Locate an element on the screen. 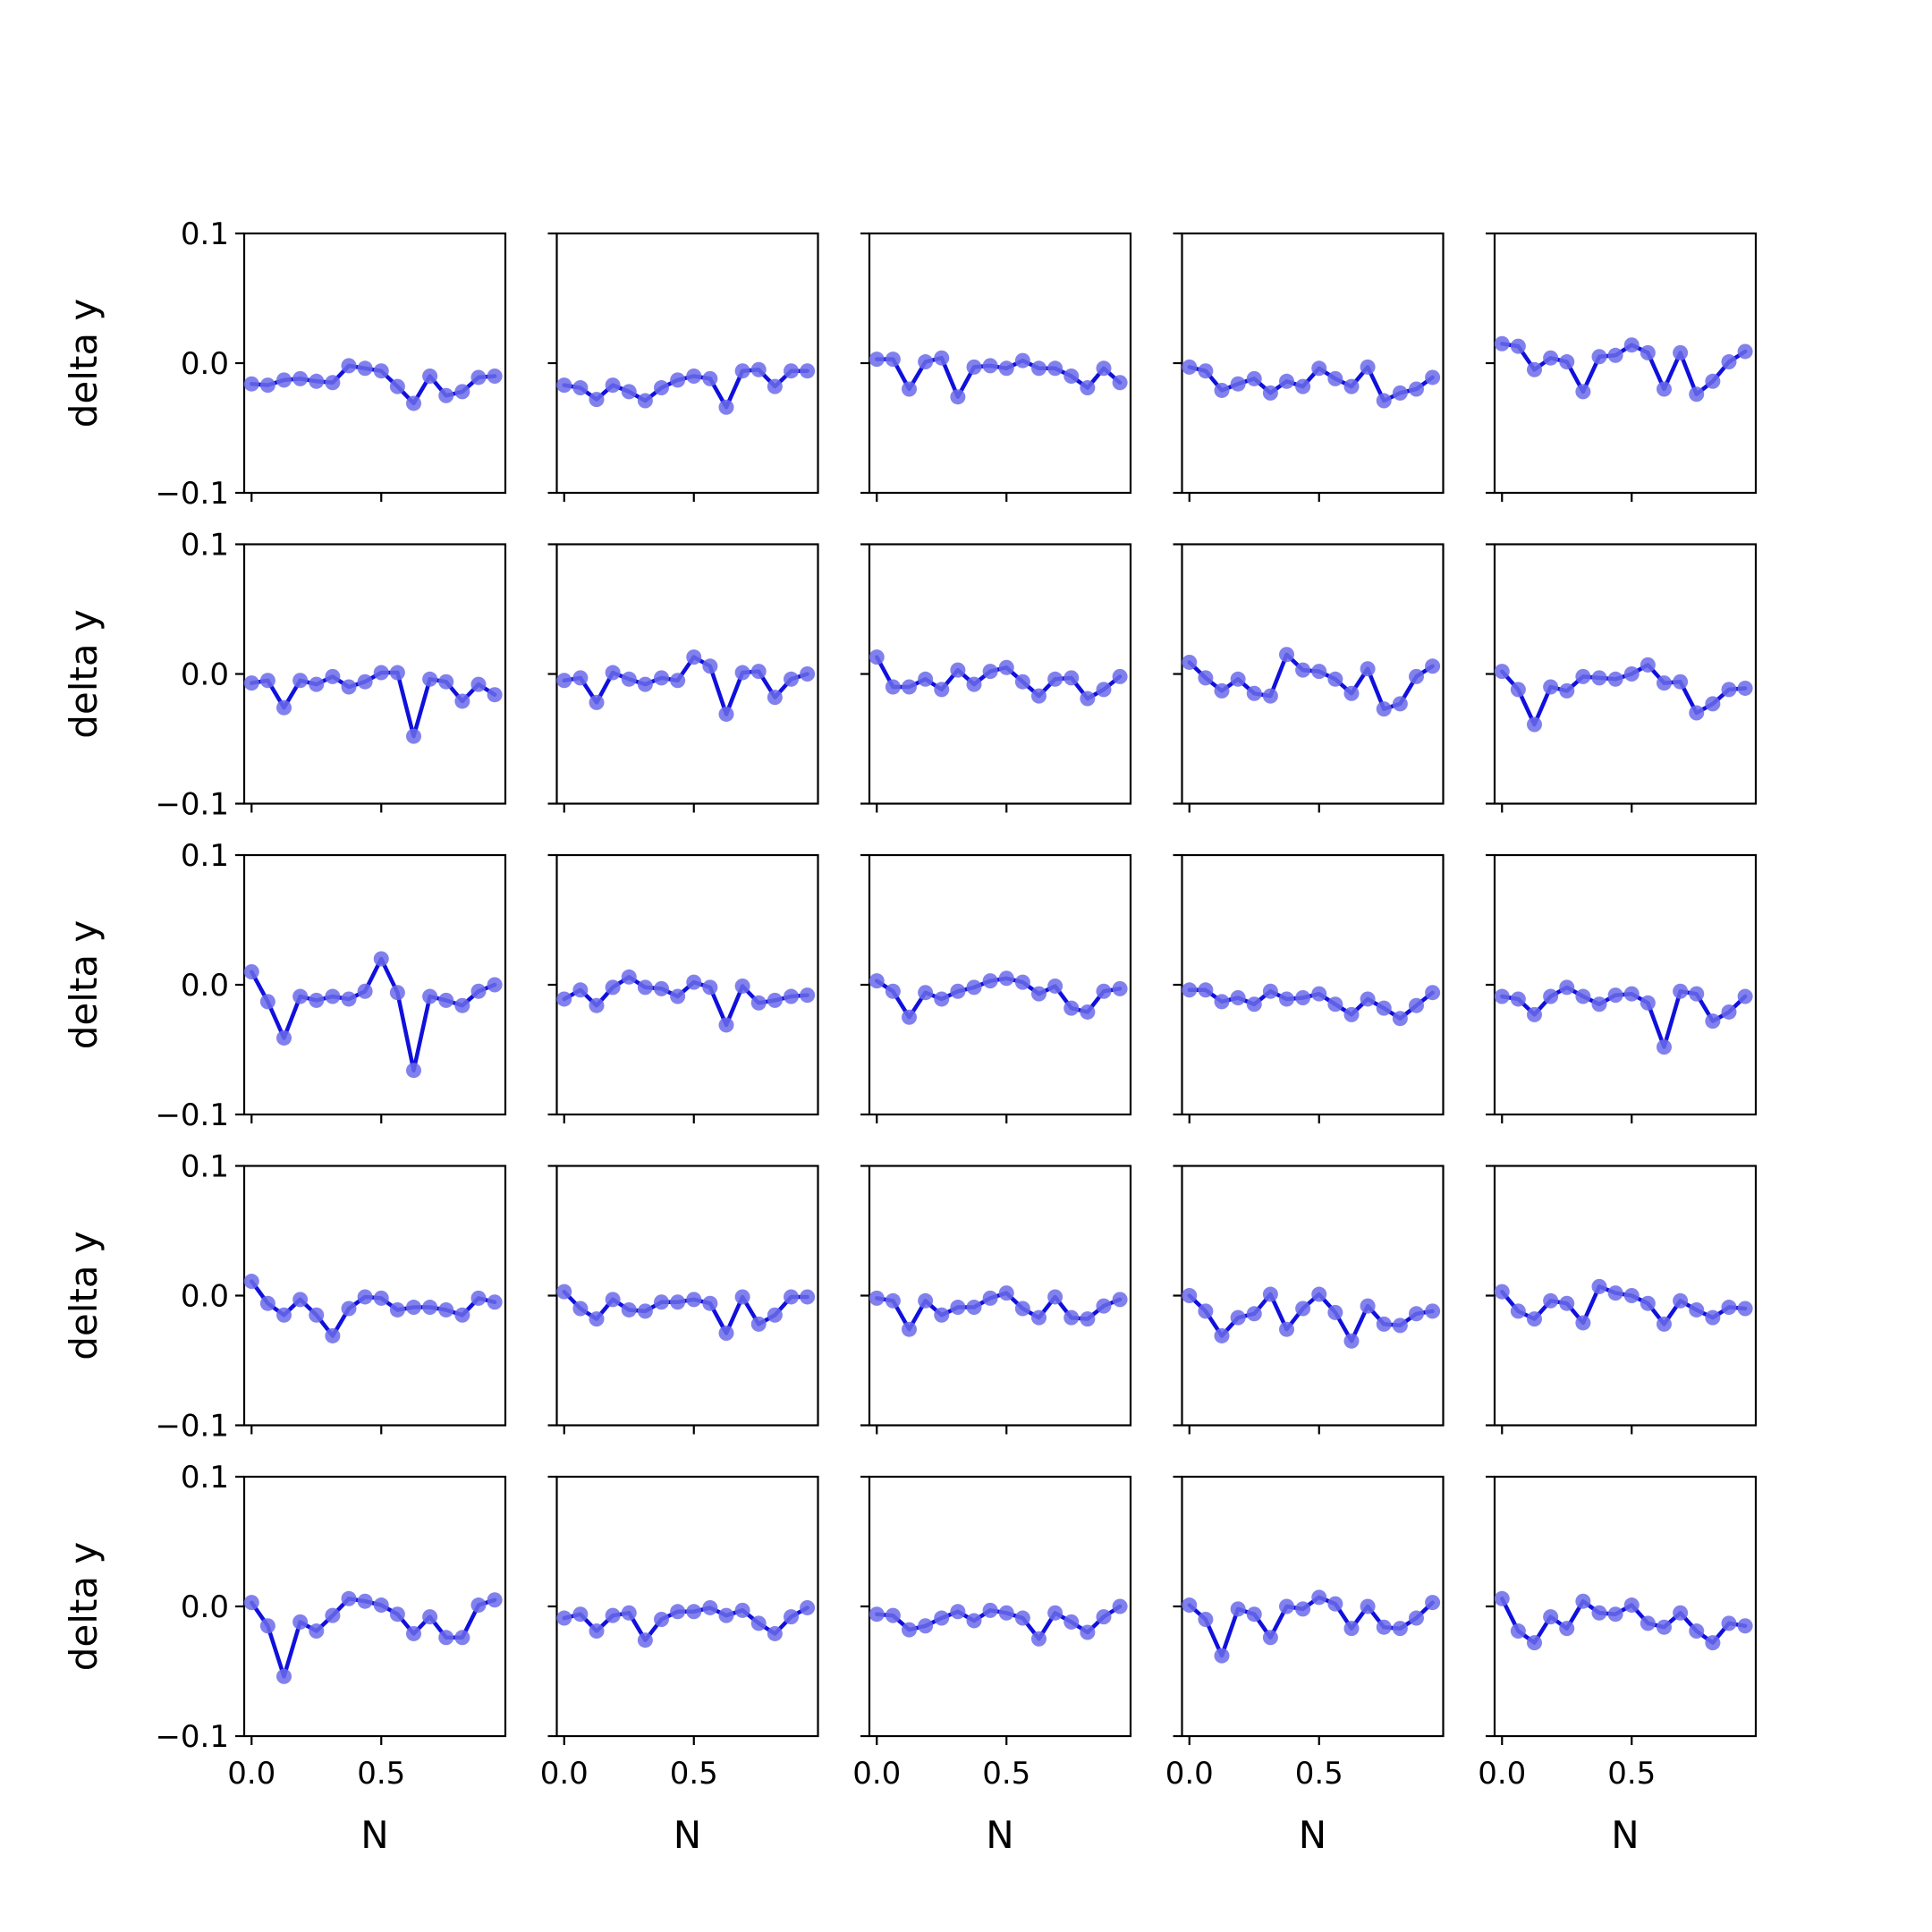 Image resolution: width=1932 pixels, height=1932 pixels. x-tick-label: 0.5 is located at coordinates (694, 1774).